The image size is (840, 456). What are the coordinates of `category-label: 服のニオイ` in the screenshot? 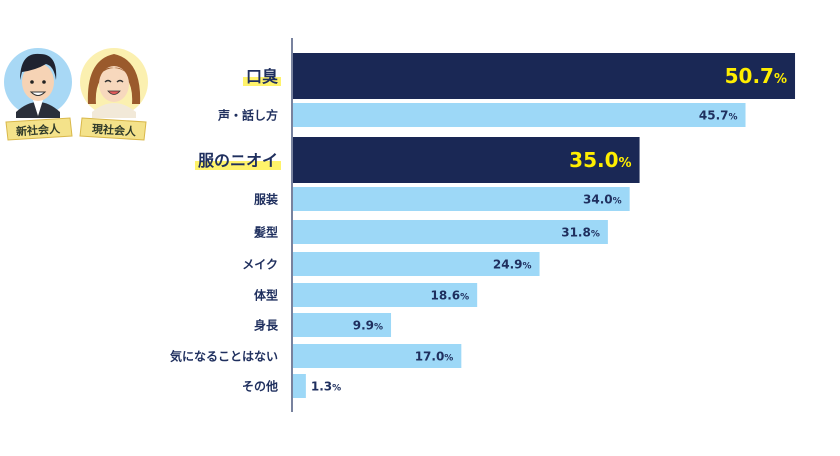 It's located at (238, 160).